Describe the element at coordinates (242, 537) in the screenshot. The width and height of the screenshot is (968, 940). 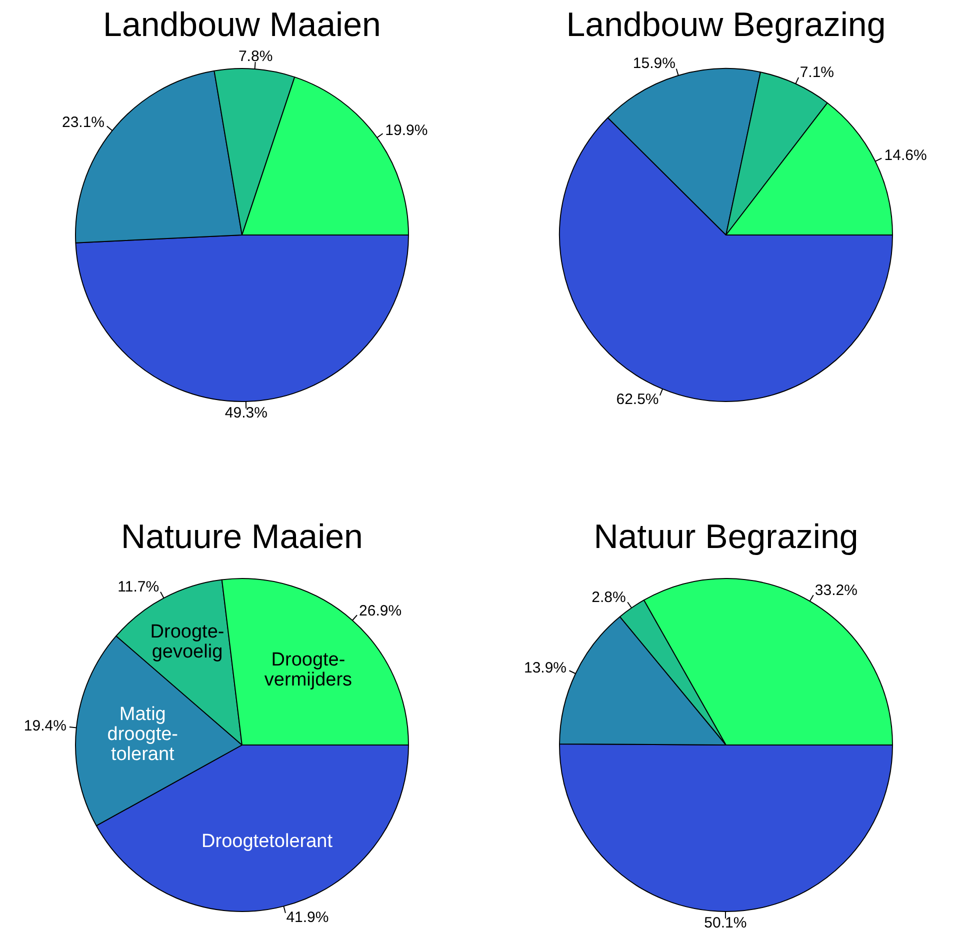
I see `chart-title: Natuure Maaien` at that location.